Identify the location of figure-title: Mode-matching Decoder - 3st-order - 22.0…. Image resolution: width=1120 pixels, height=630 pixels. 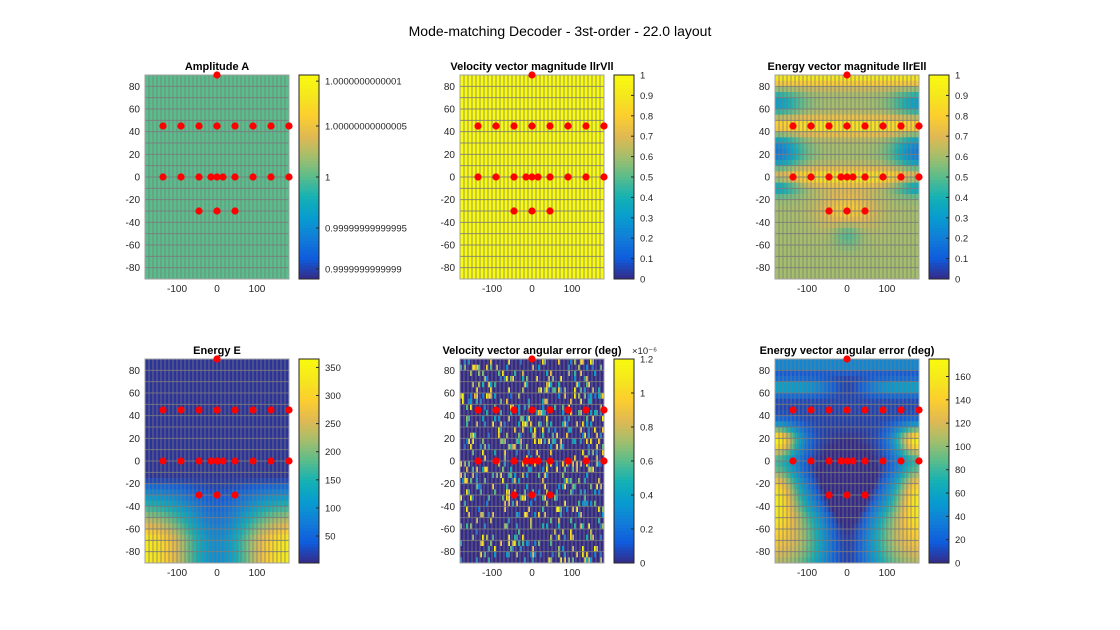
(560, 31).